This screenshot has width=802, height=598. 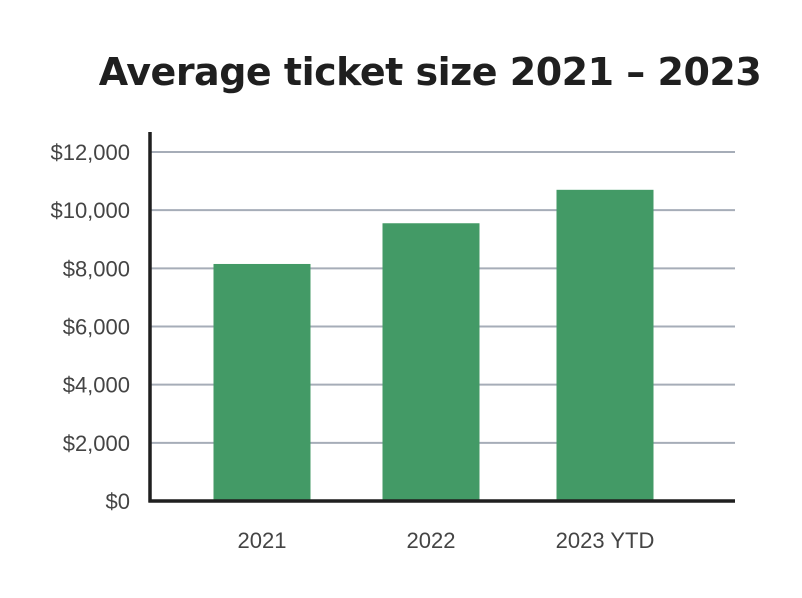 I want to click on y-tick-label: $10,000, so click(x=90, y=210).